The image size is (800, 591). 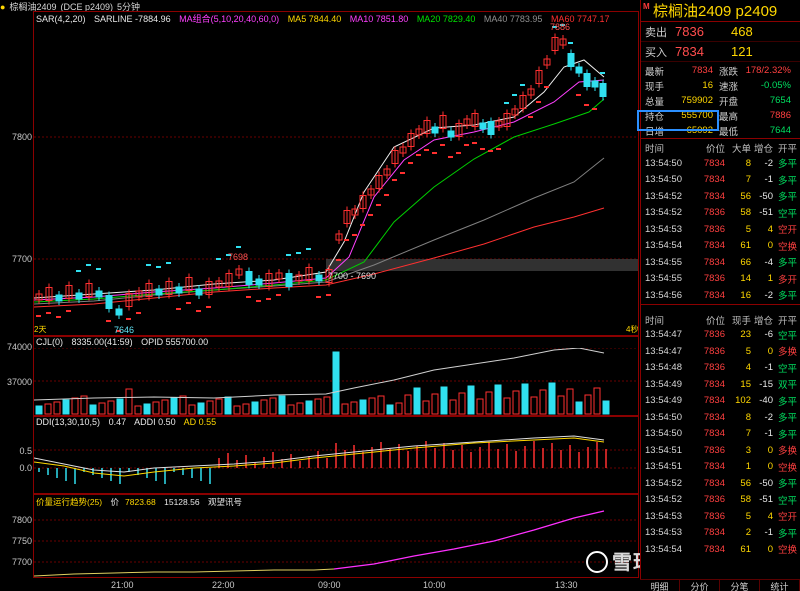 I want to click on tick-cell: -6, so click(x=768, y=335).